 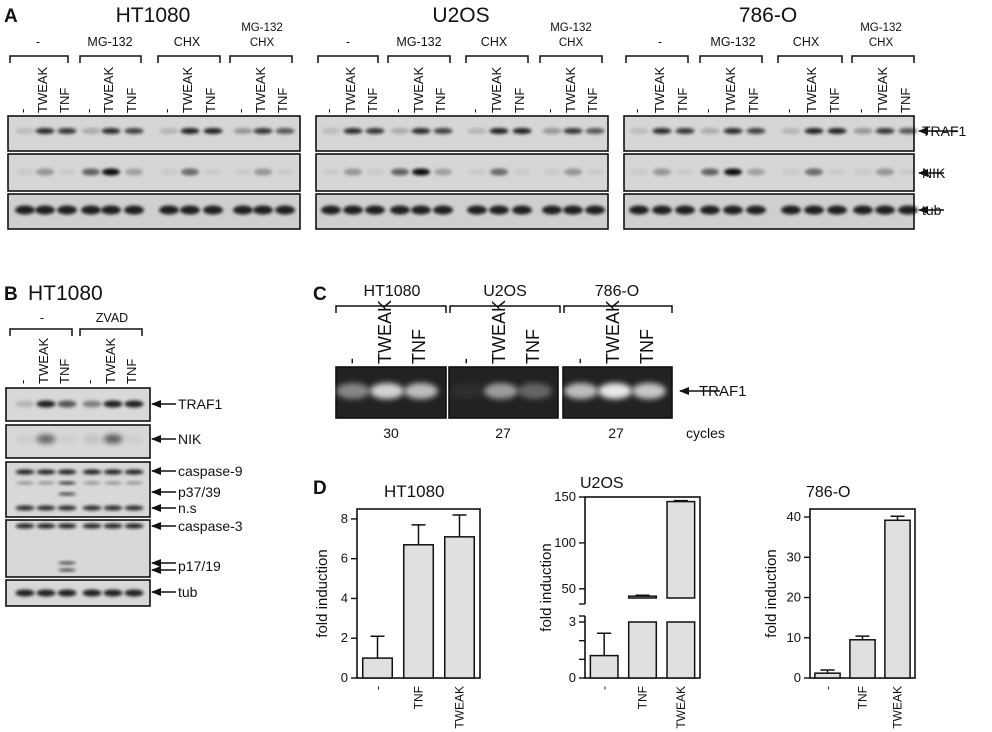 I want to click on d2-axis-break-gap, so click(x=585, y=610).